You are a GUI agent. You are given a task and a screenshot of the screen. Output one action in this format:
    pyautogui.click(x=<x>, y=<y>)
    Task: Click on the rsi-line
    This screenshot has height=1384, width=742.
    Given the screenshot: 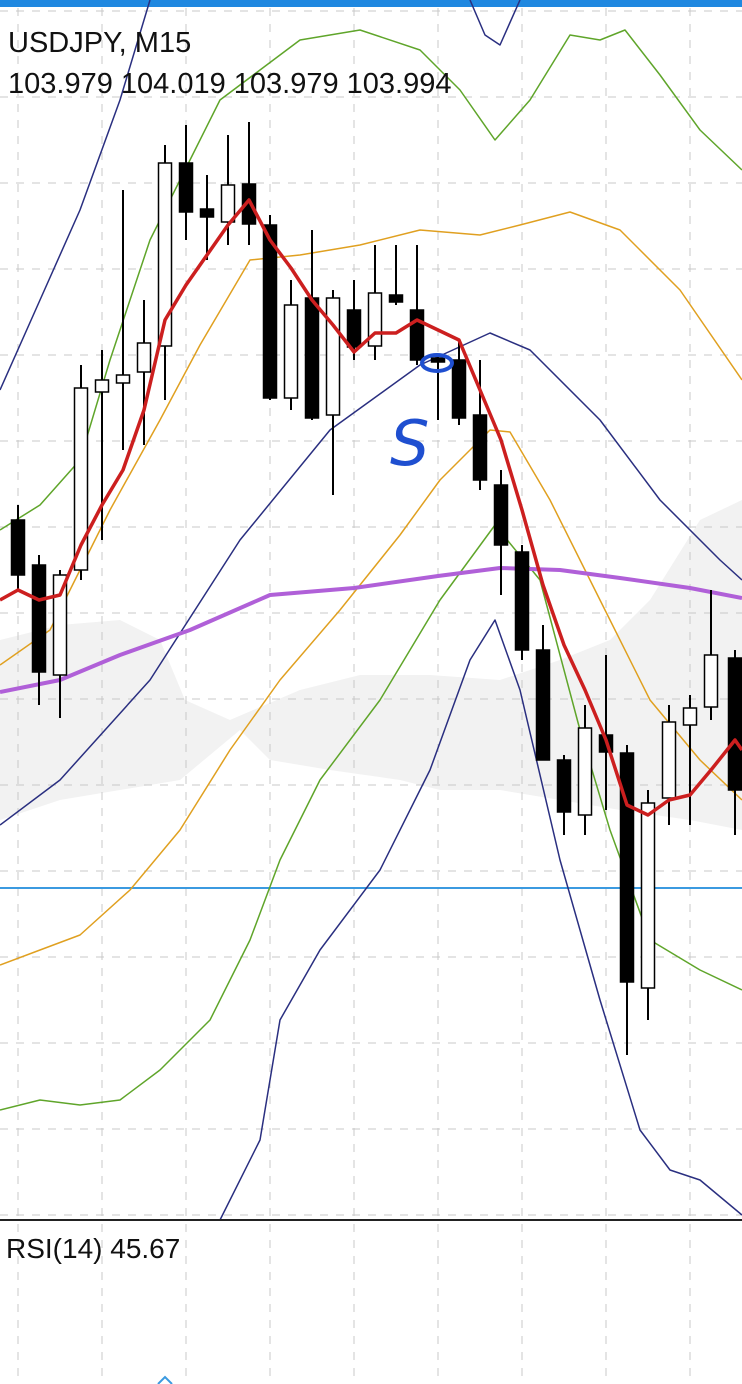 What is the action you would take?
    pyautogui.click(x=165, y=1379)
    